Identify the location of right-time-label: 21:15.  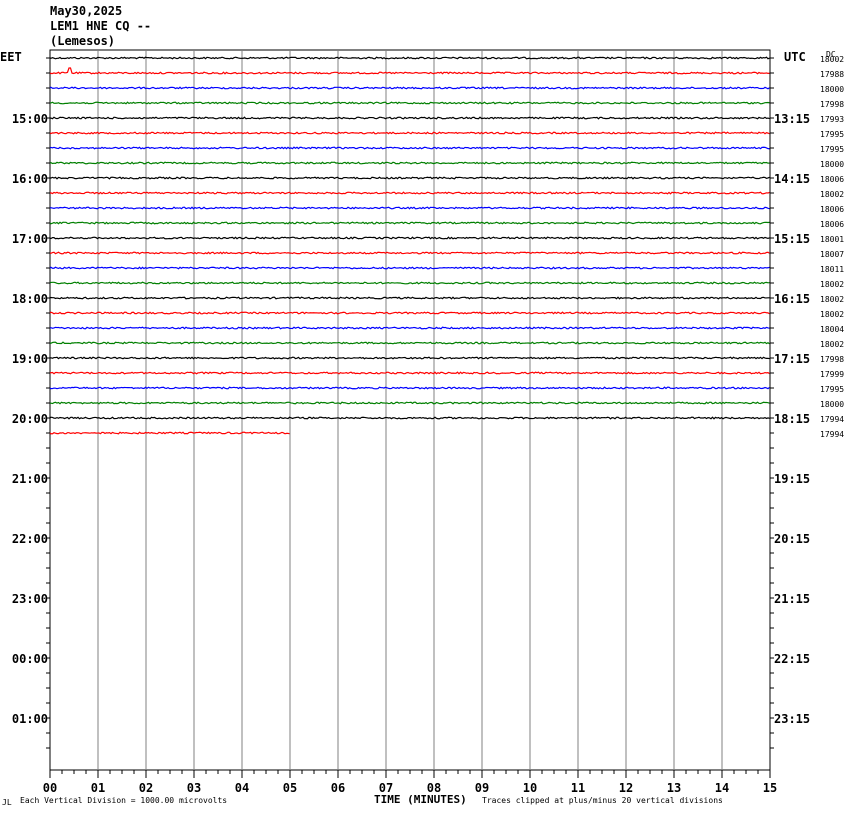
(792, 599).